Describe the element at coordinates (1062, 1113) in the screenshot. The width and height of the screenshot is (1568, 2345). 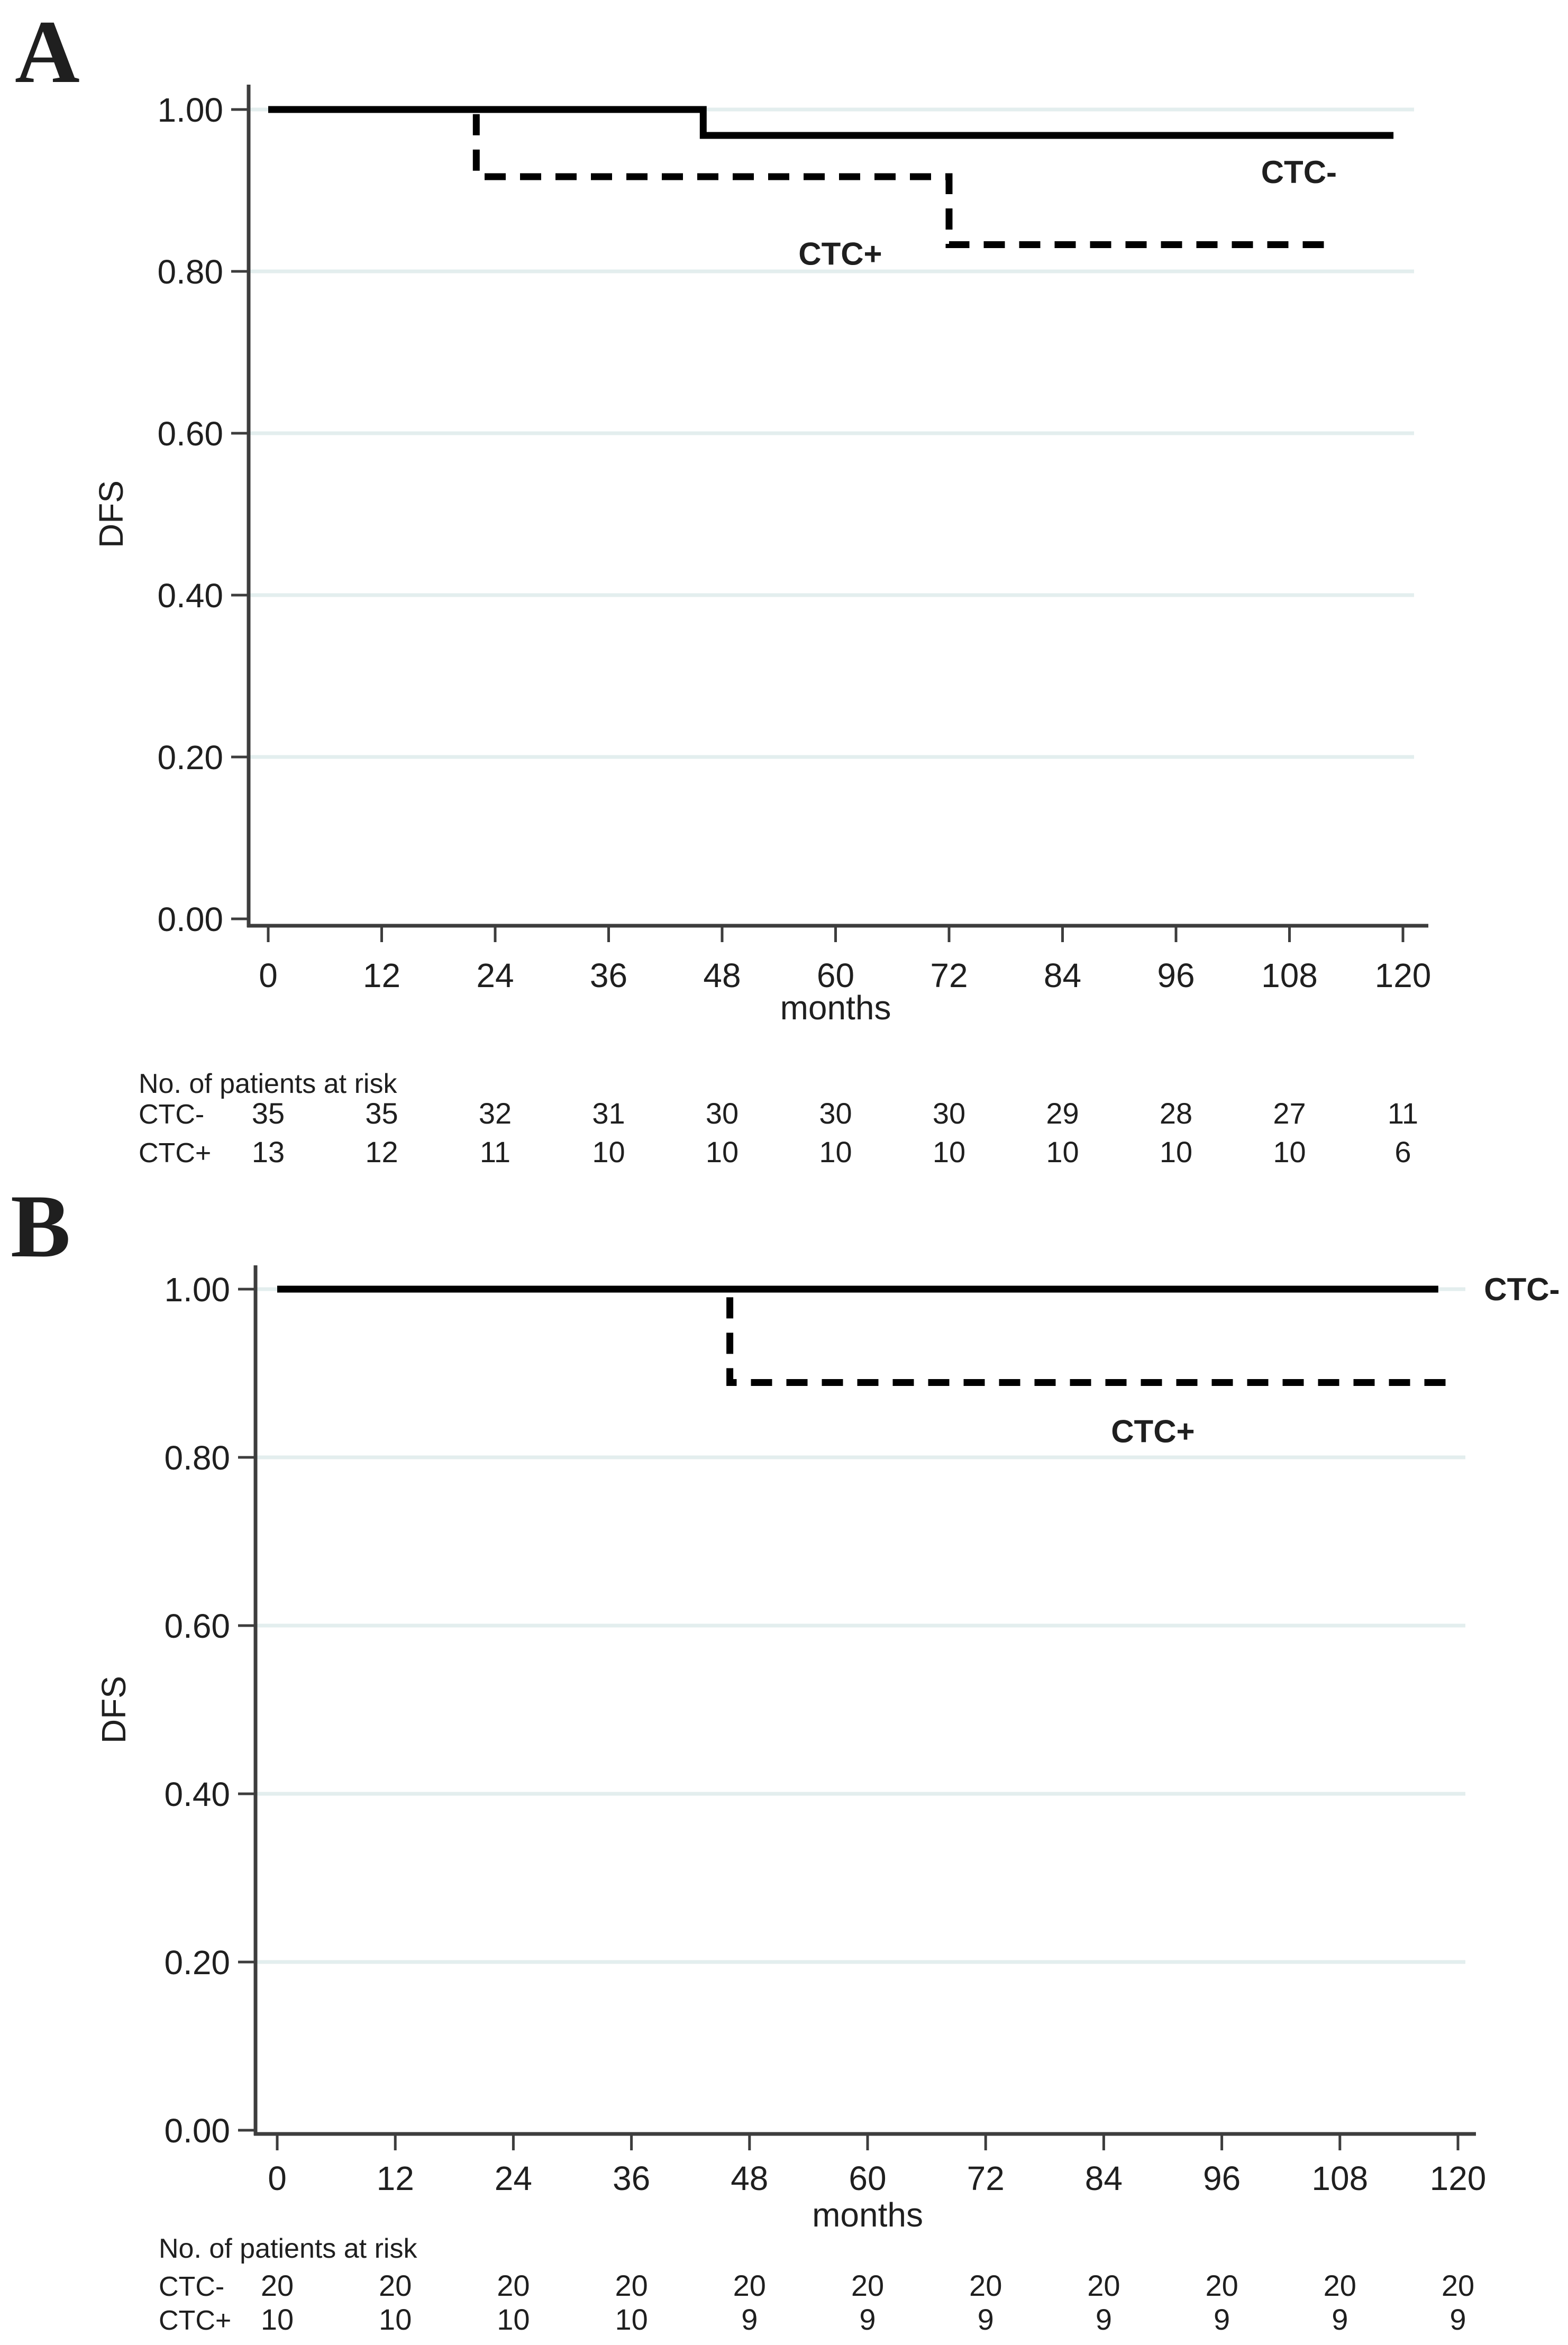
I see `risk-count: 29` at that location.